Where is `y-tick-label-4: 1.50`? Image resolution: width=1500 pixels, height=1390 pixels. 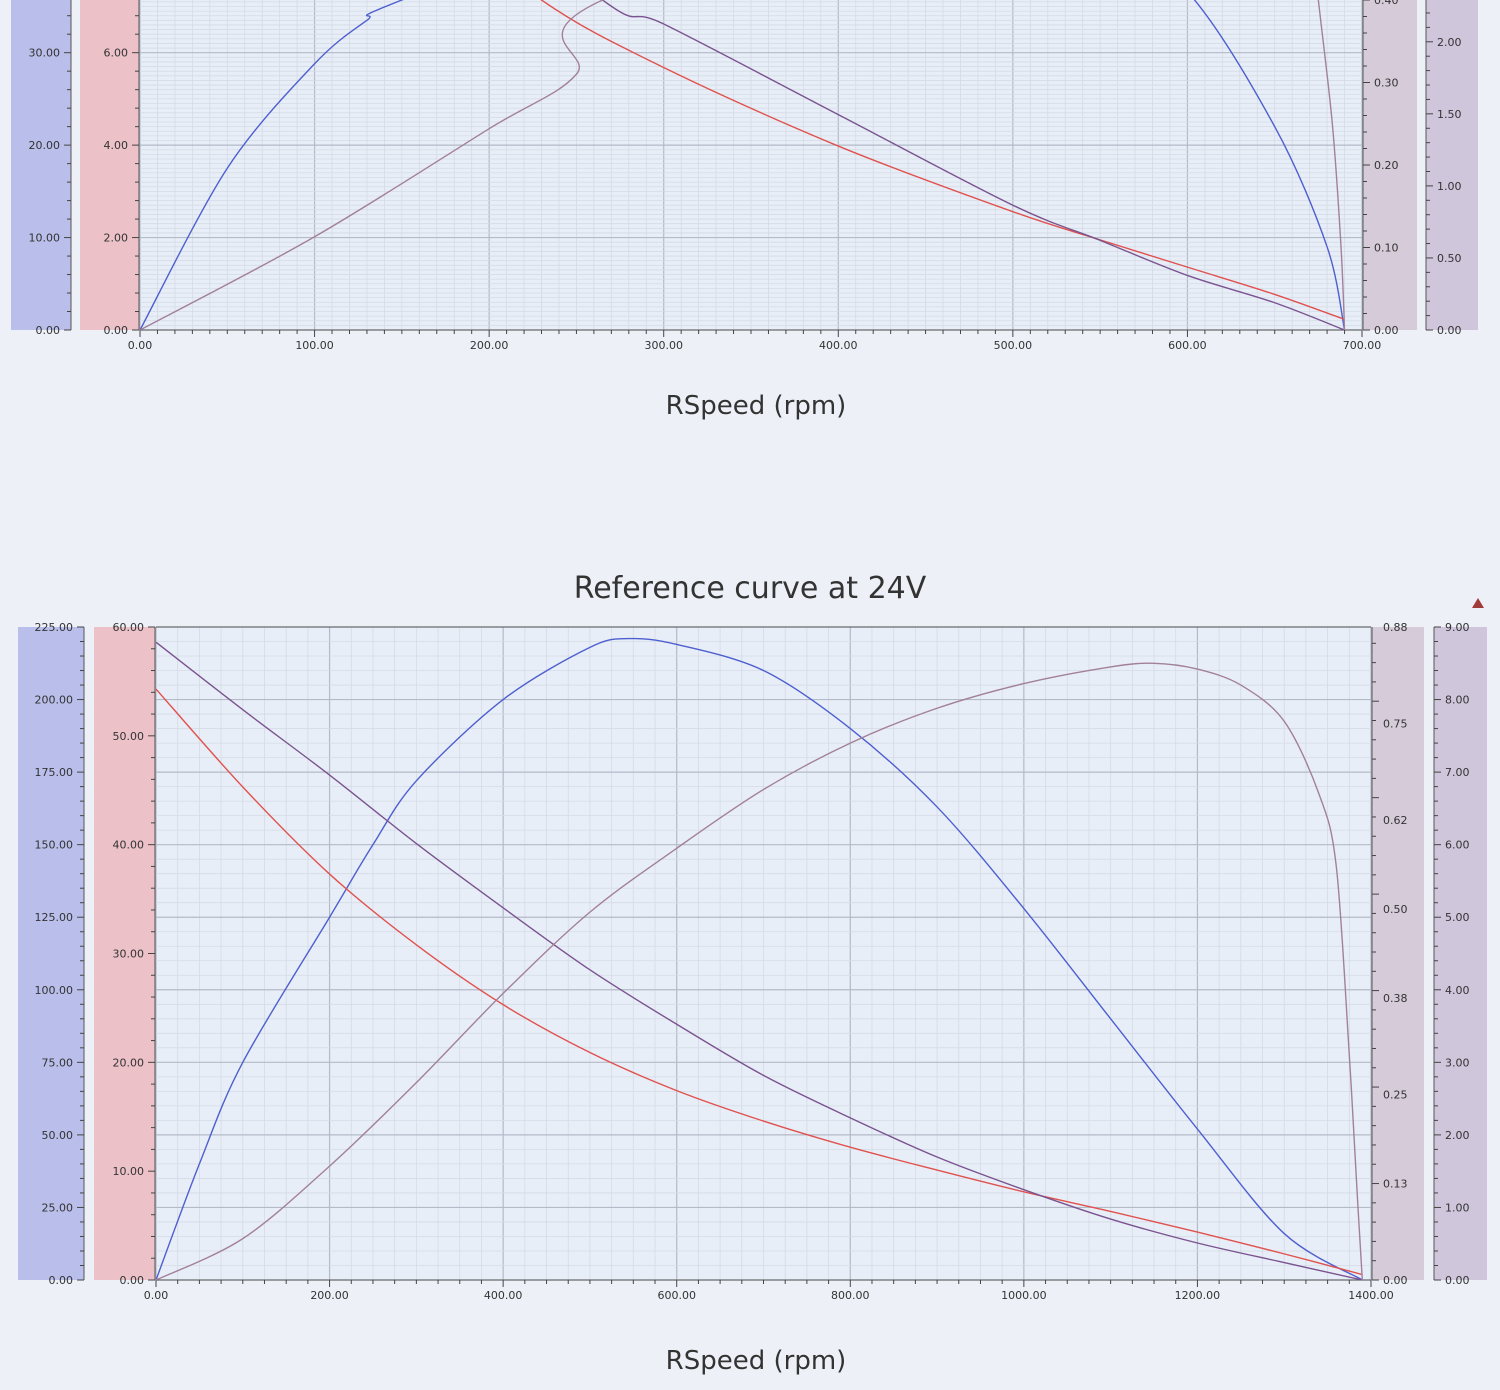
y-tick-label-4: 1.50 is located at coordinates (1449, 114).